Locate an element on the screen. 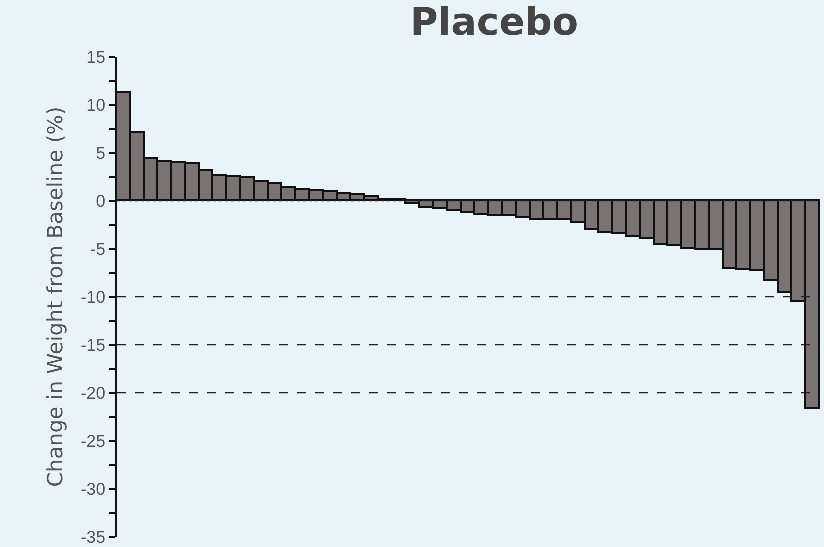  y-tick-label: -5 is located at coordinates (98, 249).